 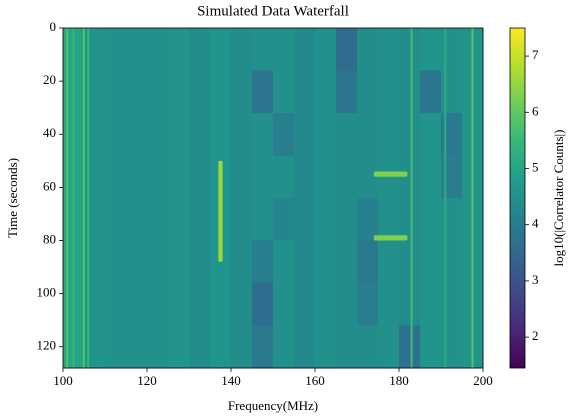 What do you see at coordinates (535, 279) in the screenshot?
I see `colorbar-tick-label: 3` at bounding box center [535, 279].